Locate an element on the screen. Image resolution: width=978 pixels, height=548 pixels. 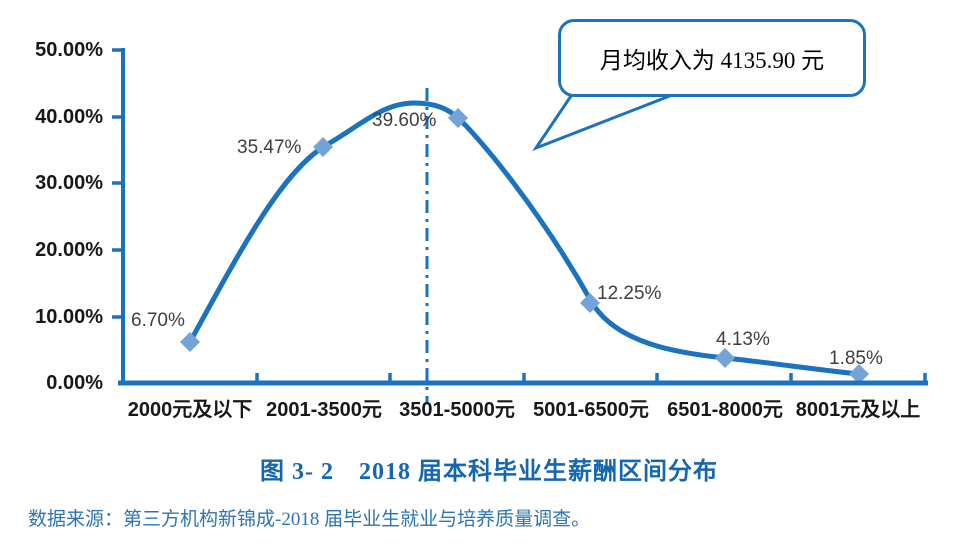
y-tick-label-40: 40.00% is located at coordinates (69, 117).